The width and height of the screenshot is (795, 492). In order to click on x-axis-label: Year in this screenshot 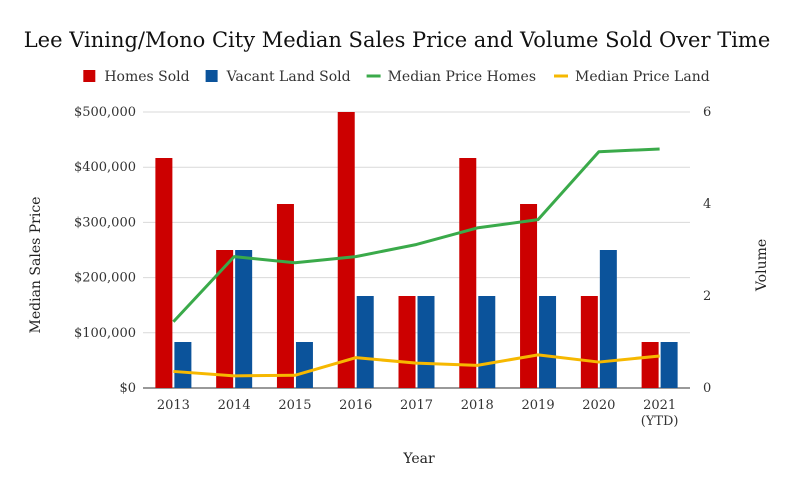, I will do `click(418, 459)`.